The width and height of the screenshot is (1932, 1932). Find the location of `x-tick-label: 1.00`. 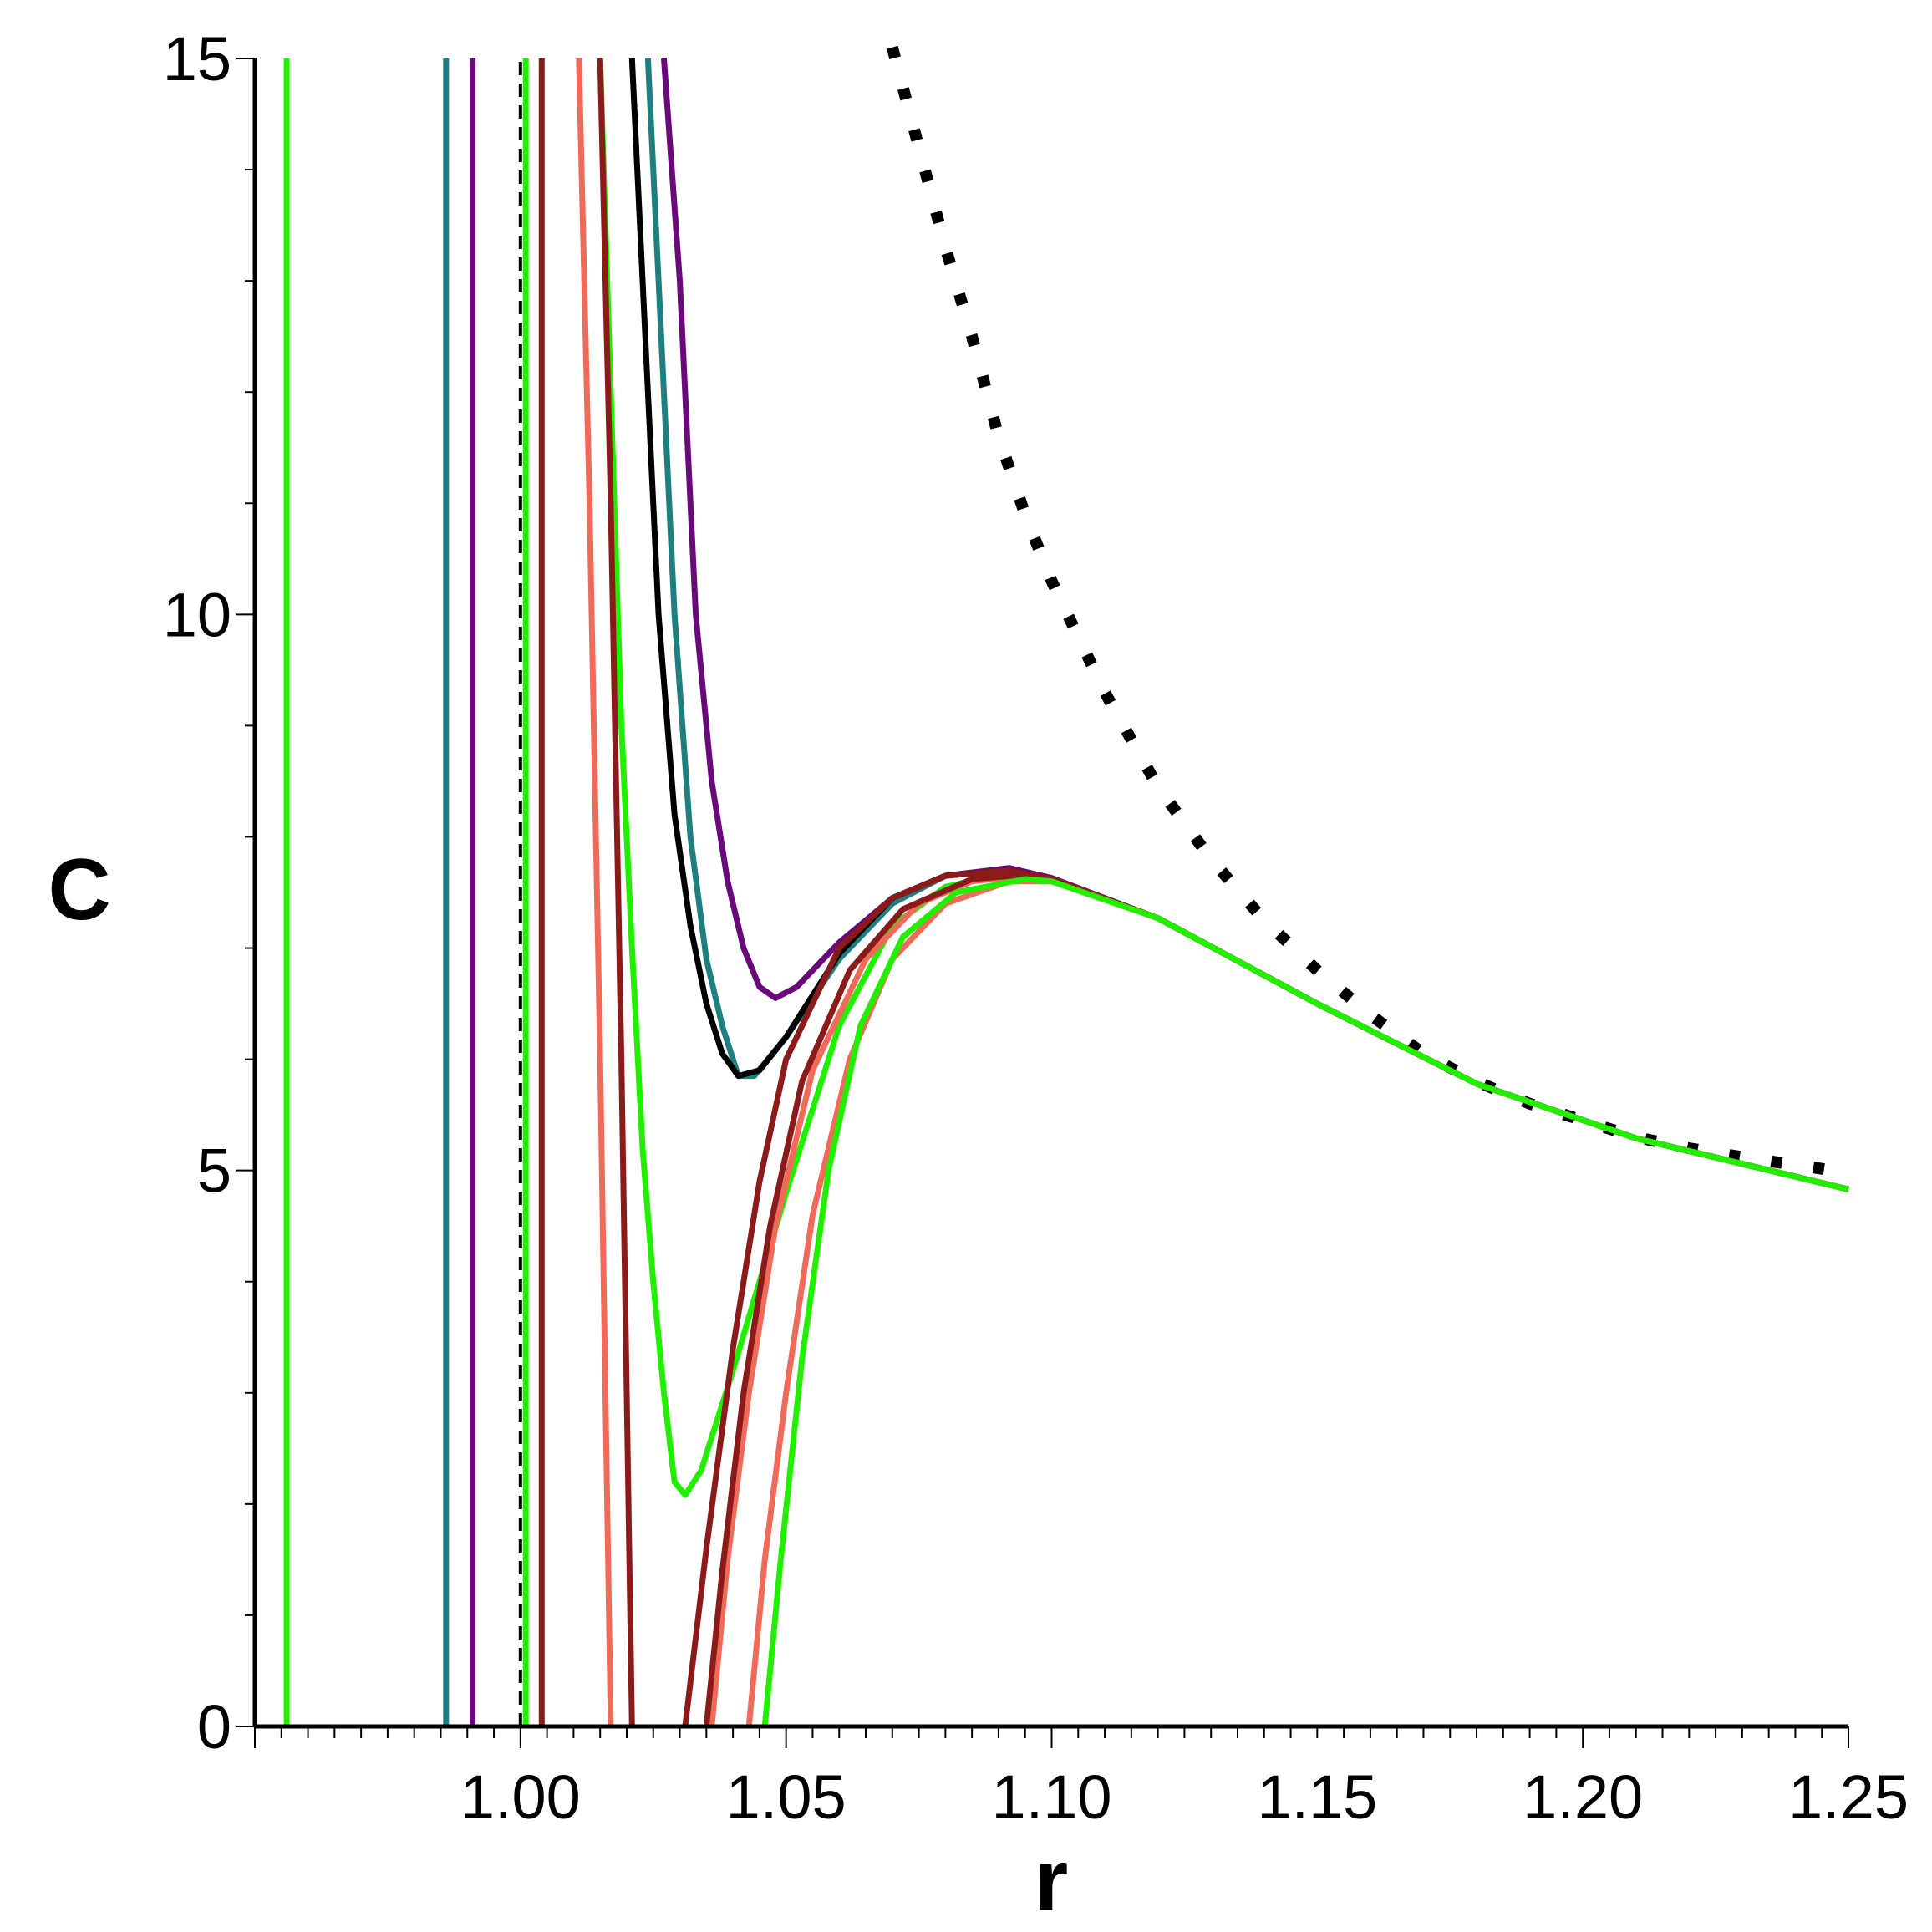

x-tick-label: 1.00 is located at coordinates (520, 1797).